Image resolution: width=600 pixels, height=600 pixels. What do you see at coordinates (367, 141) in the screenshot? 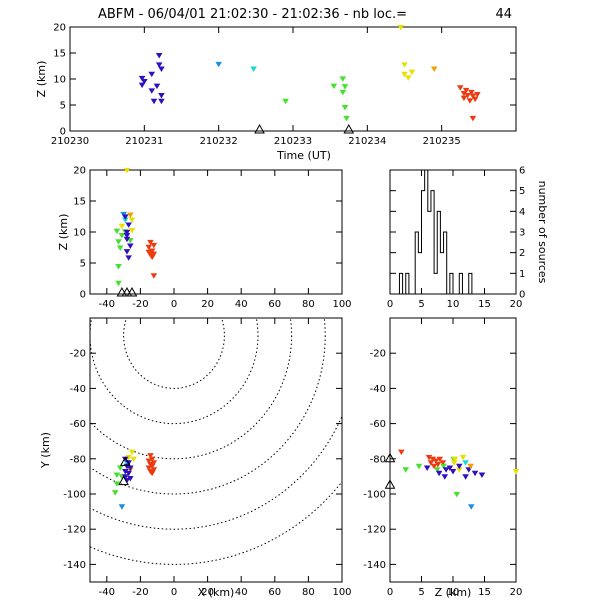
I see `x-tick-label: 210234` at bounding box center [367, 141].